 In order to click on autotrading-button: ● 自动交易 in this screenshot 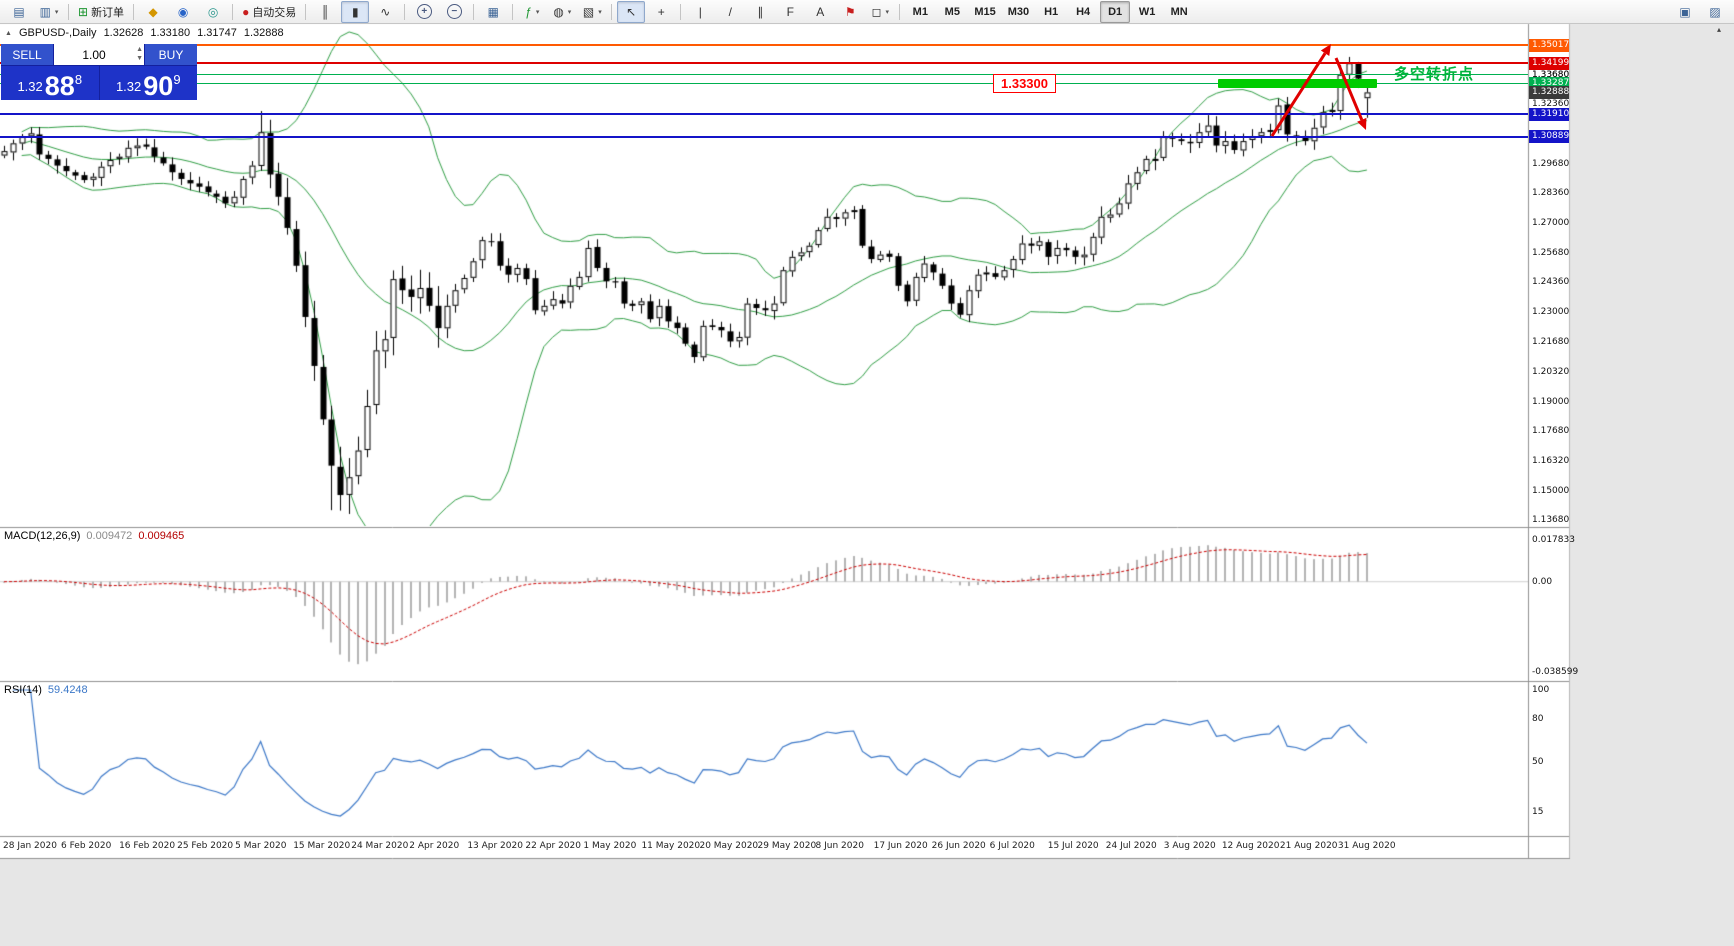, I will do `click(269, 12)`.